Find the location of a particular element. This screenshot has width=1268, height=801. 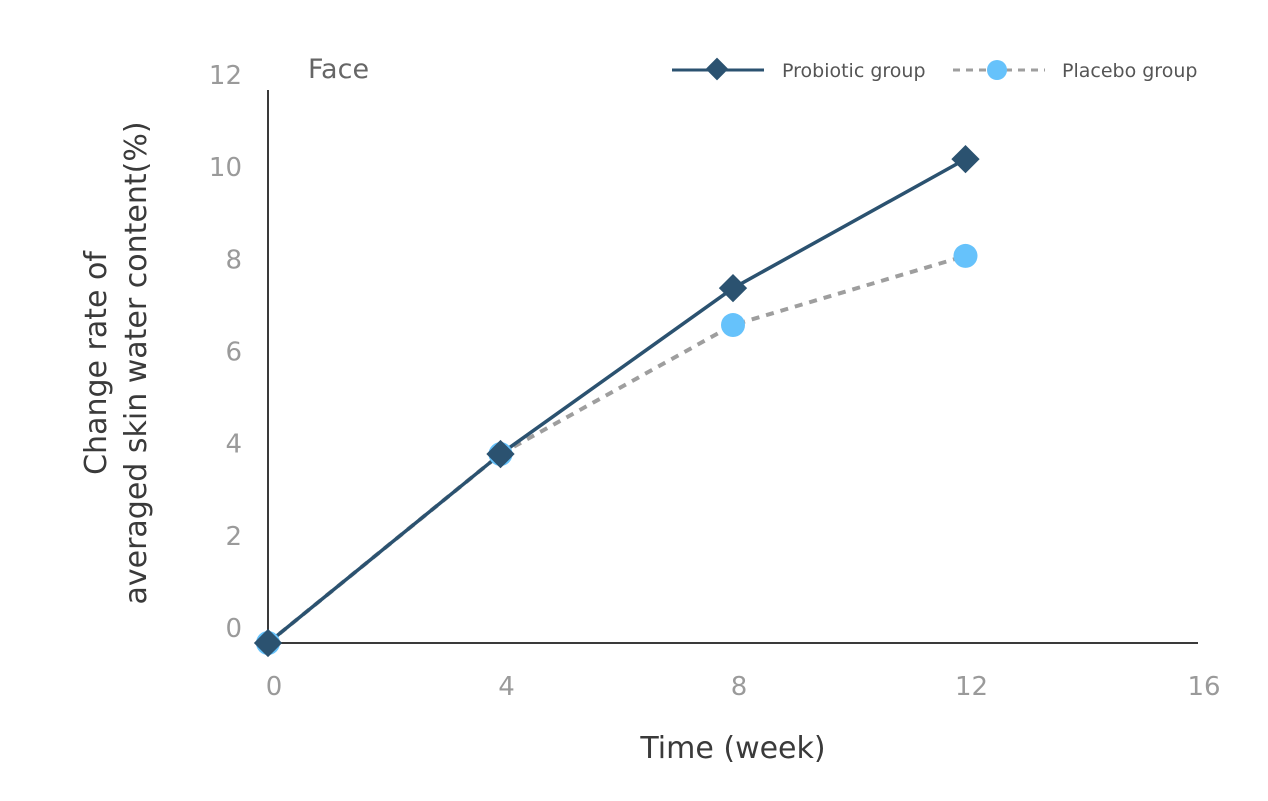

y-tick-label: 12 is located at coordinates (225, 76).